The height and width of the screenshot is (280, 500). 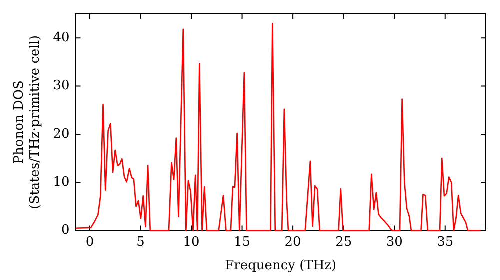 What do you see at coordinates (27, 122) in the screenshot?
I see `y-axis-title: Phonon DOS (States/THz·primitive cell)` at bounding box center [27, 122].